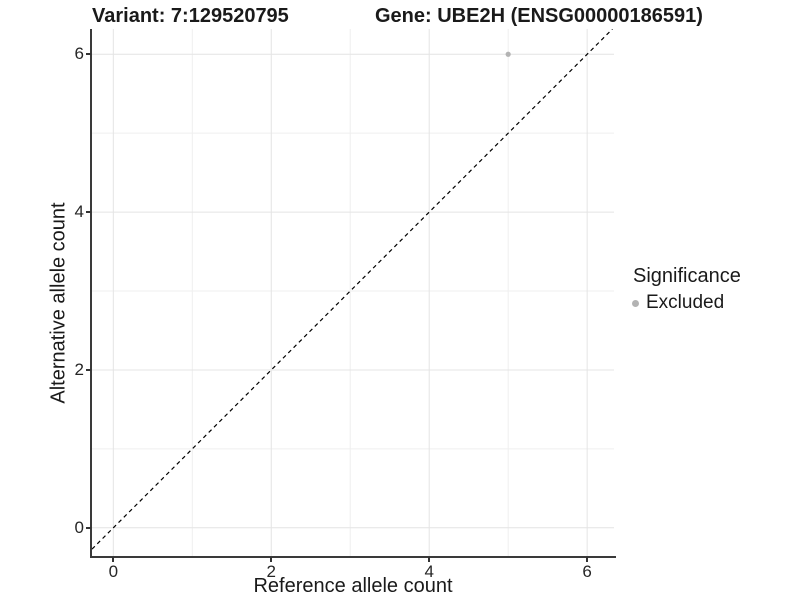 This screenshot has height=600, width=800. Describe the element at coordinates (353, 586) in the screenshot. I see `x-axis-title: Reference allele count` at that location.